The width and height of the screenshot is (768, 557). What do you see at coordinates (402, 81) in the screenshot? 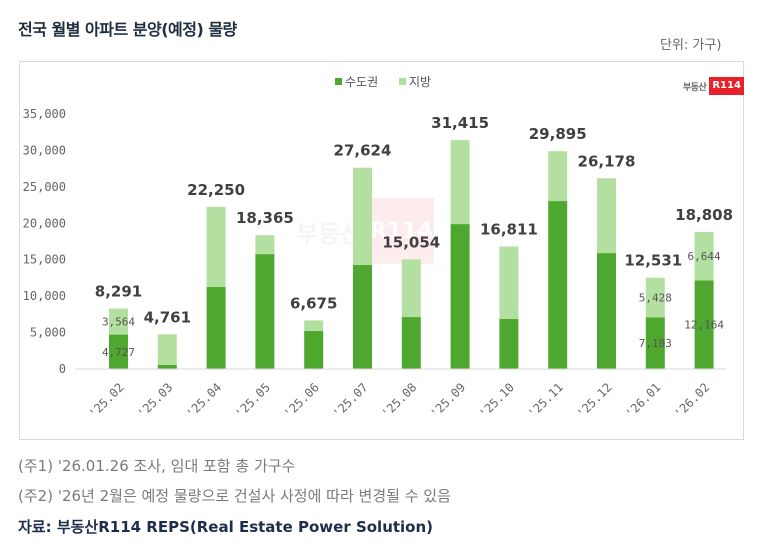
I see `legend-swatch-local` at bounding box center [402, 81].